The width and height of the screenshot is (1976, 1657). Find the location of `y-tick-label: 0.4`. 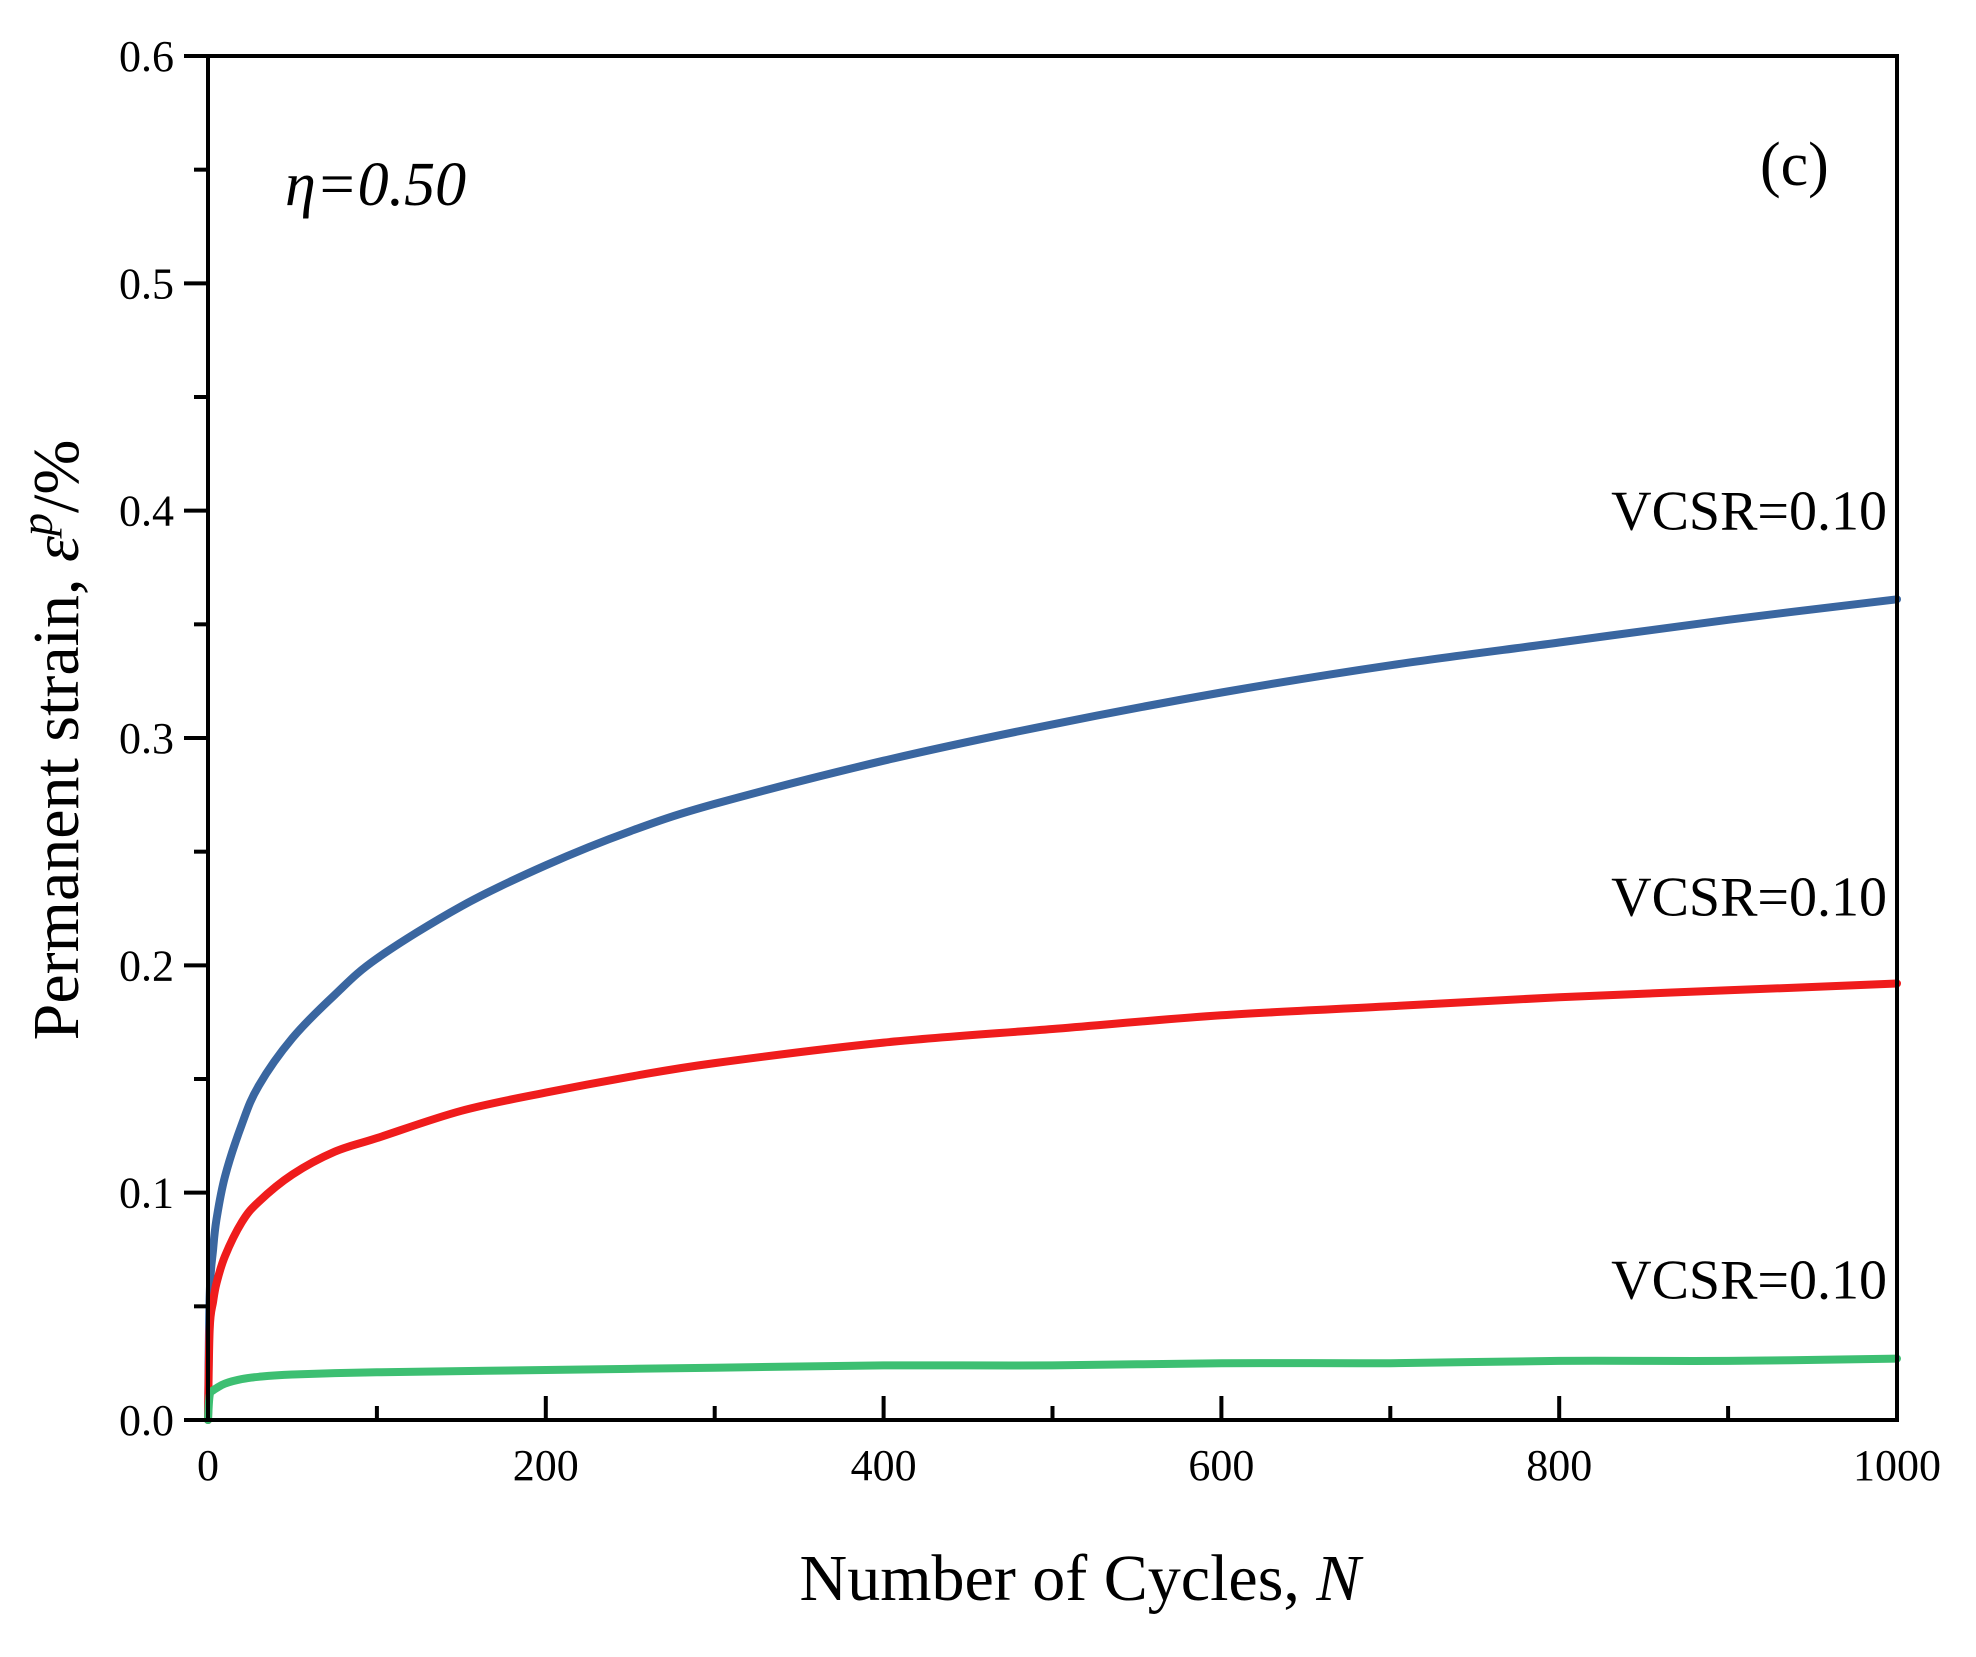

y-tick-label: 0.4 is located at coordinates (146, 511).